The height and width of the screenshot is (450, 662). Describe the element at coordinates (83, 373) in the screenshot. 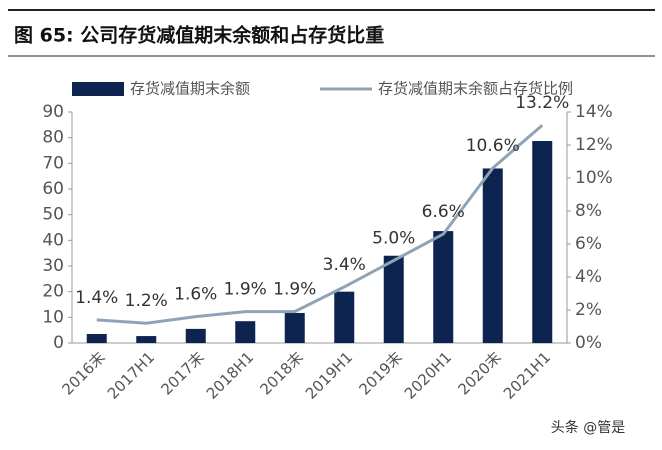

I see `x-tick-label: 2016末` at that location.